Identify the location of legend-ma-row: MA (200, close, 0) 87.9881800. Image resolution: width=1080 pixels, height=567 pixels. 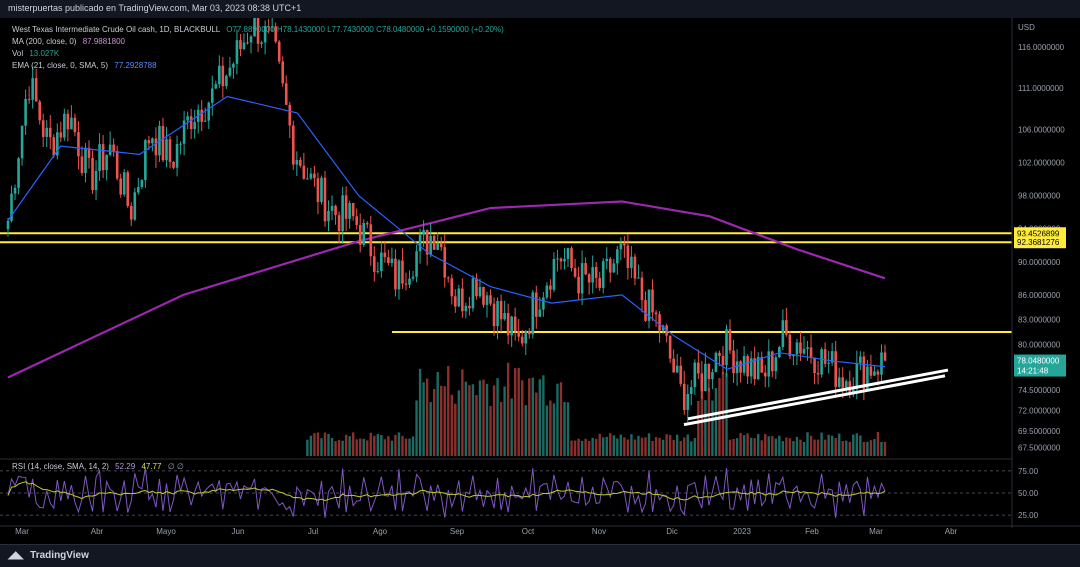
(68, 41).